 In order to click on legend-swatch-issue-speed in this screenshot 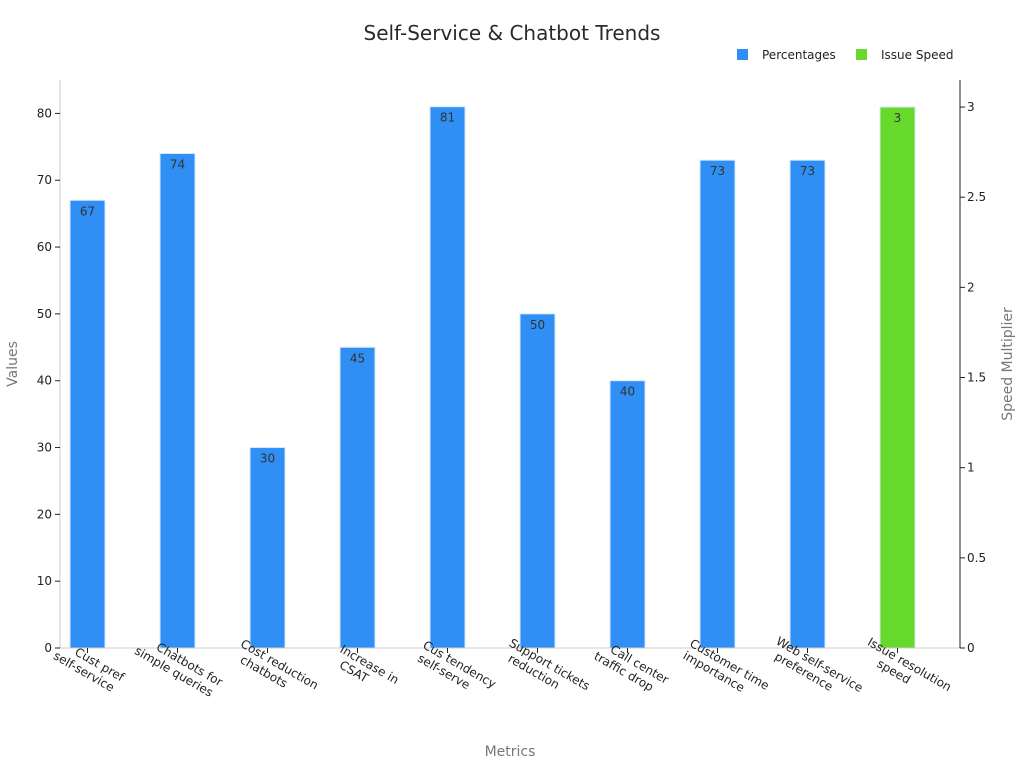, I will do `click(861, 54)`.